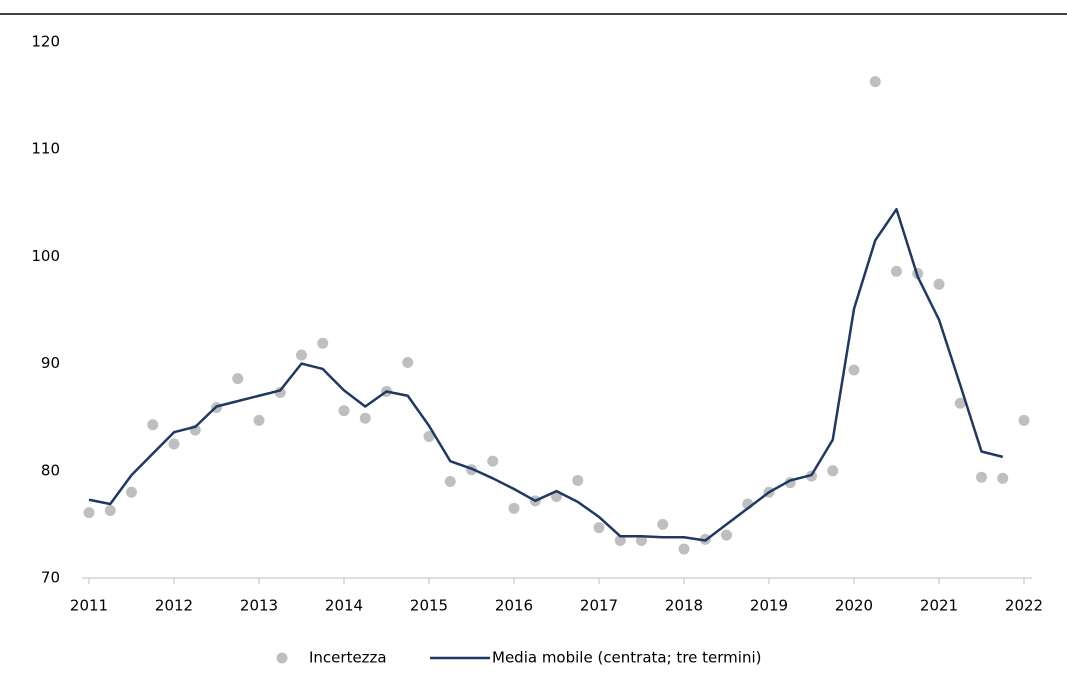  I want to click on y-tick-label: 90, so click(50, 363).